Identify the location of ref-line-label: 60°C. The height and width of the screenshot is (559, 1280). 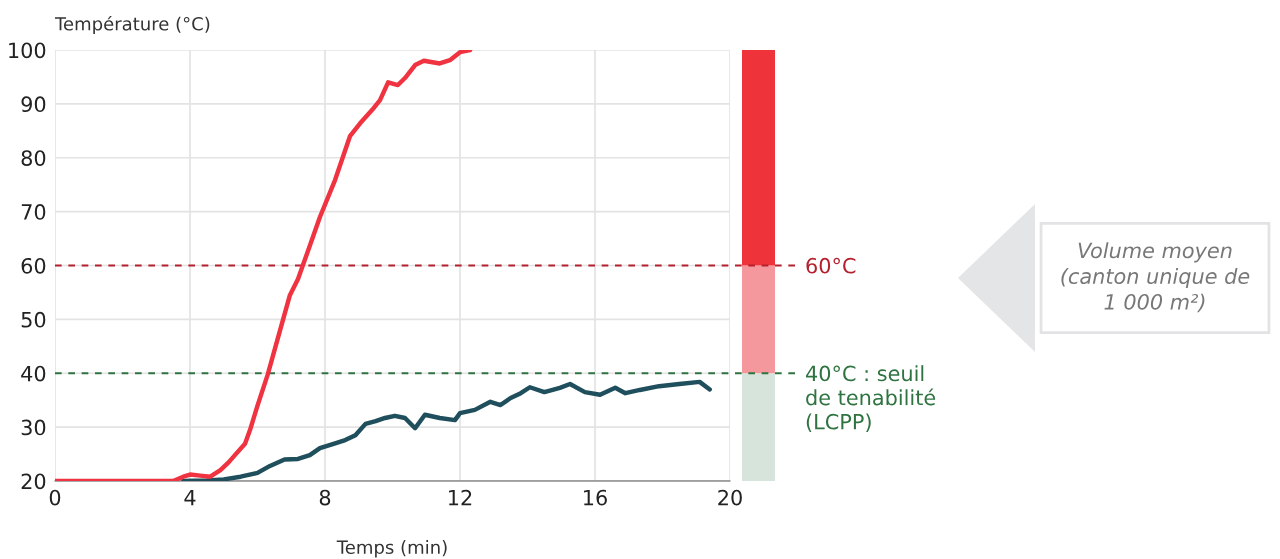
(831, 265).